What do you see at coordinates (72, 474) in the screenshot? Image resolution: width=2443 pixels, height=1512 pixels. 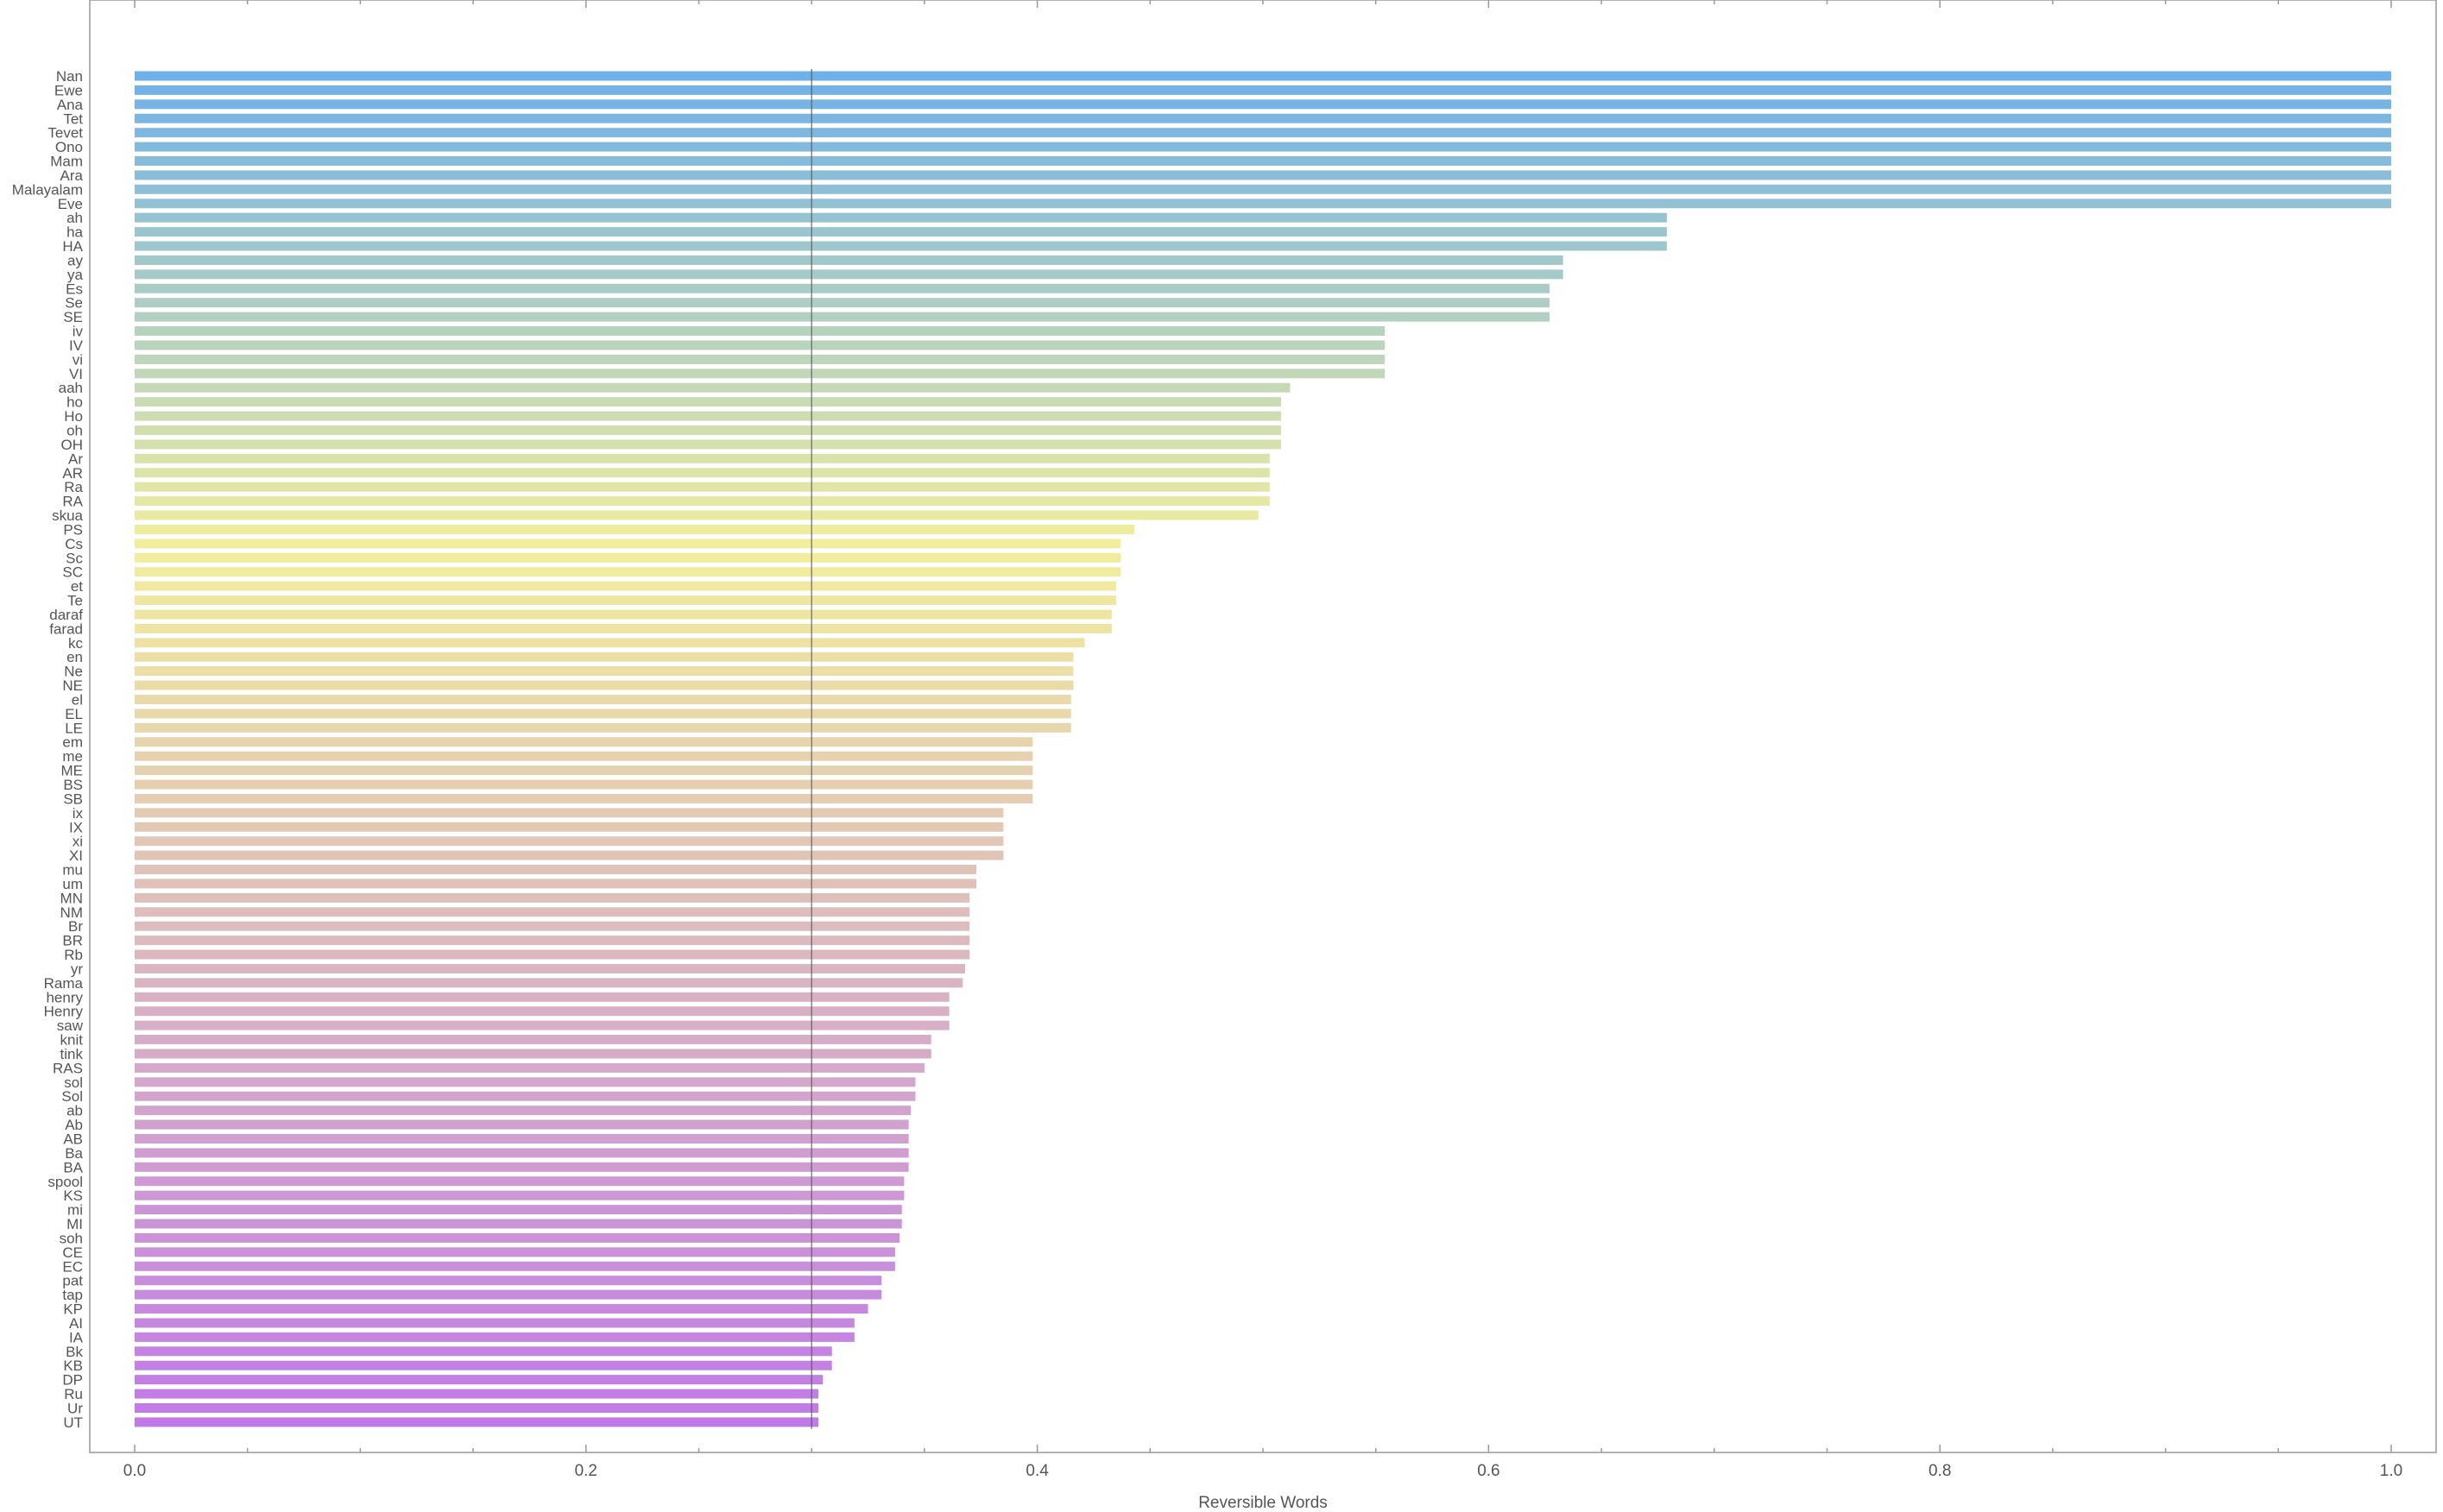 I see `category-label: AR` at bounding box center [72, 474].